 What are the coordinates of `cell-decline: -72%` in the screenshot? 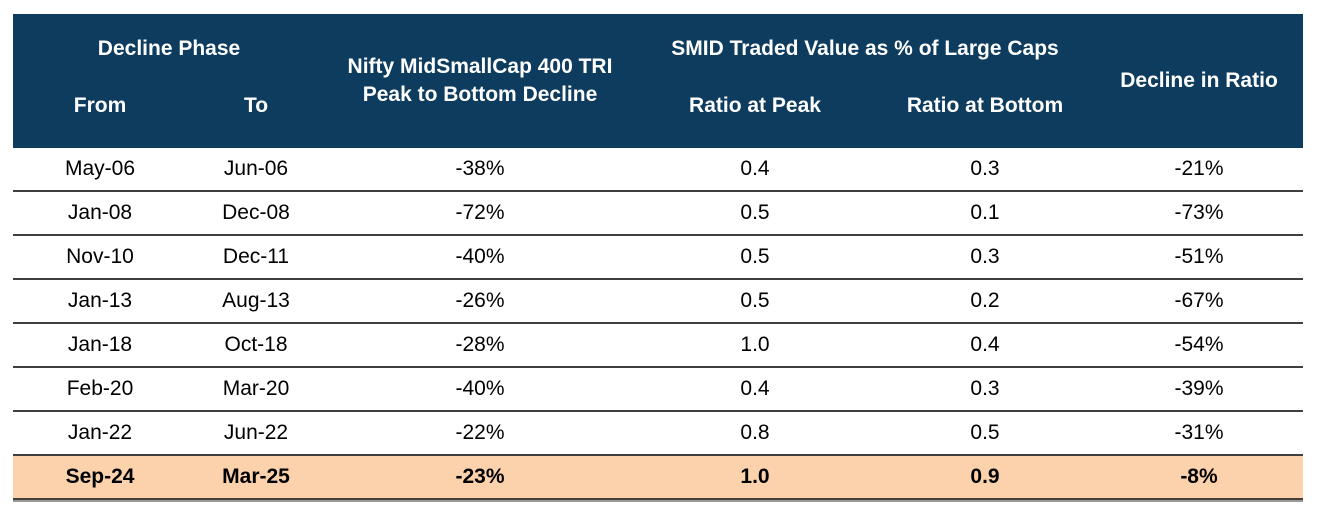 It's located at (480, 213).